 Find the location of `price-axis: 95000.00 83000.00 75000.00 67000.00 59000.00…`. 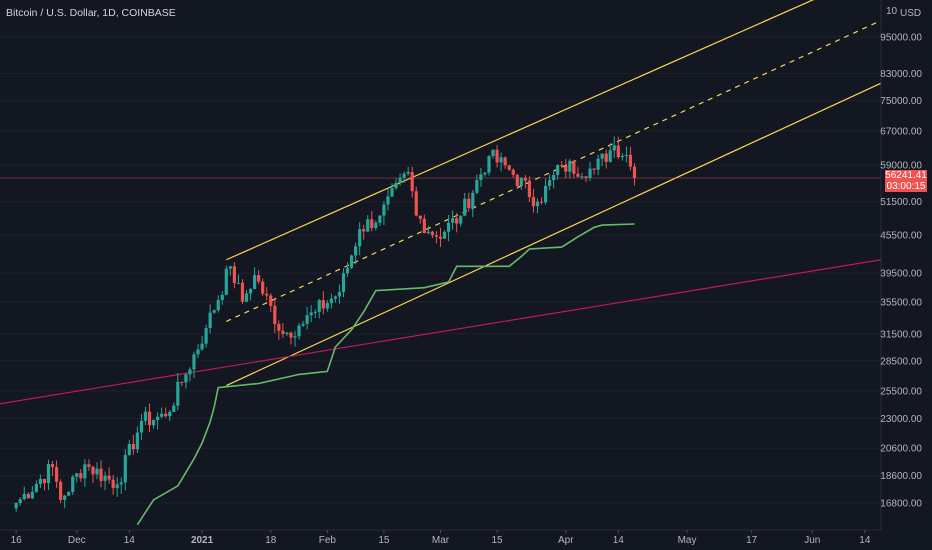

price-axis: 95000.00 83000.00 75000.00 67000.00 59000.00… is located at coordinates (901, 265).